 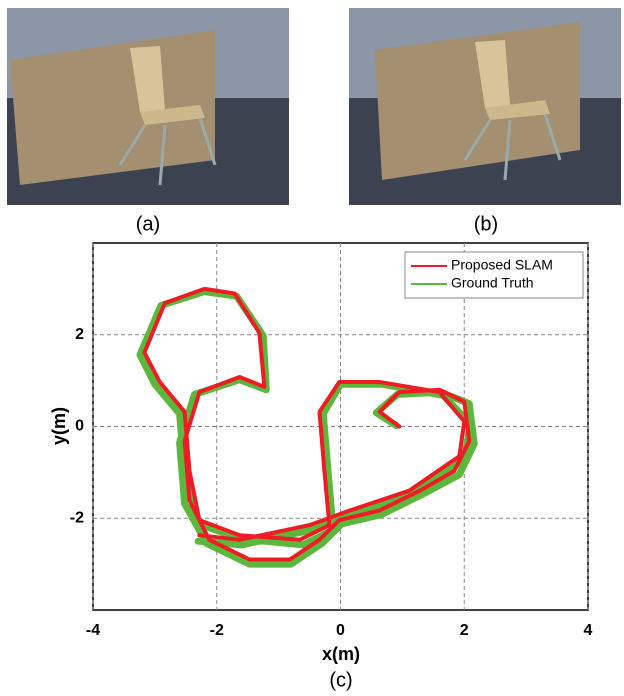 I want to click on y-axis-label: y(m), so click(x=59, y=426).